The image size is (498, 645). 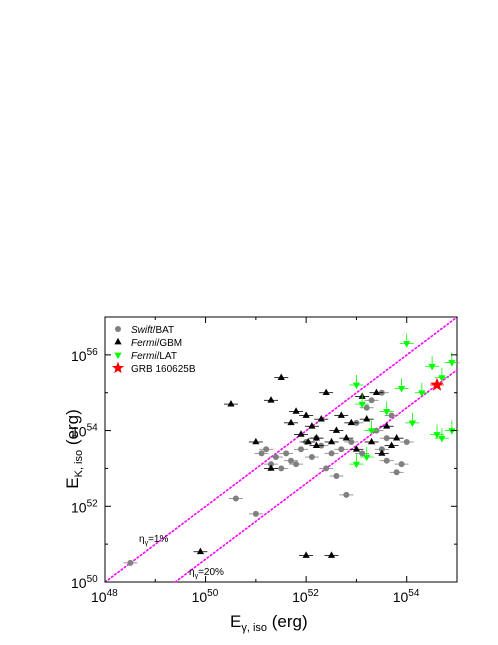 What do you see at coordinates (84, 355) in the screenshot?
I see `y-tick-label: 1056` at bounding box center [84, 355].